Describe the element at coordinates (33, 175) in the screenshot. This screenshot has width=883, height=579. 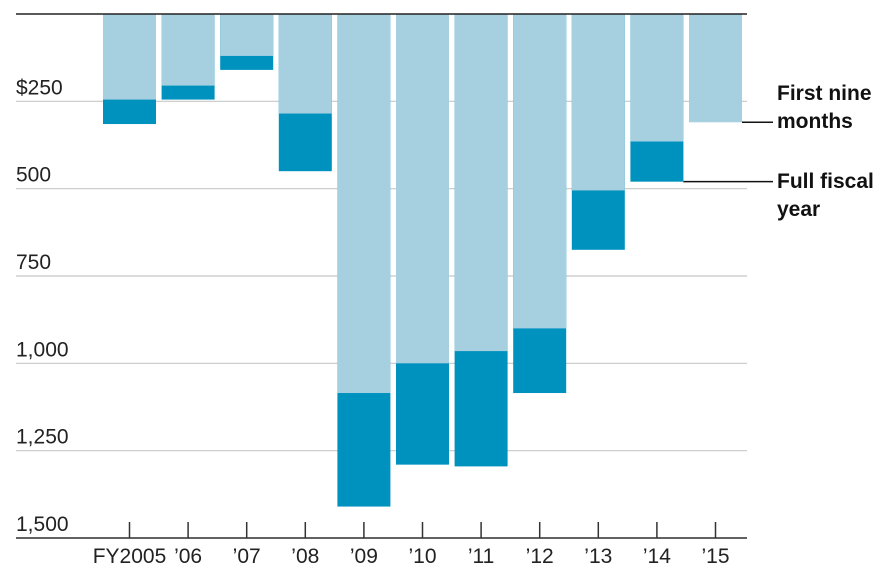
I see `y-tick-label: 500` at that location.